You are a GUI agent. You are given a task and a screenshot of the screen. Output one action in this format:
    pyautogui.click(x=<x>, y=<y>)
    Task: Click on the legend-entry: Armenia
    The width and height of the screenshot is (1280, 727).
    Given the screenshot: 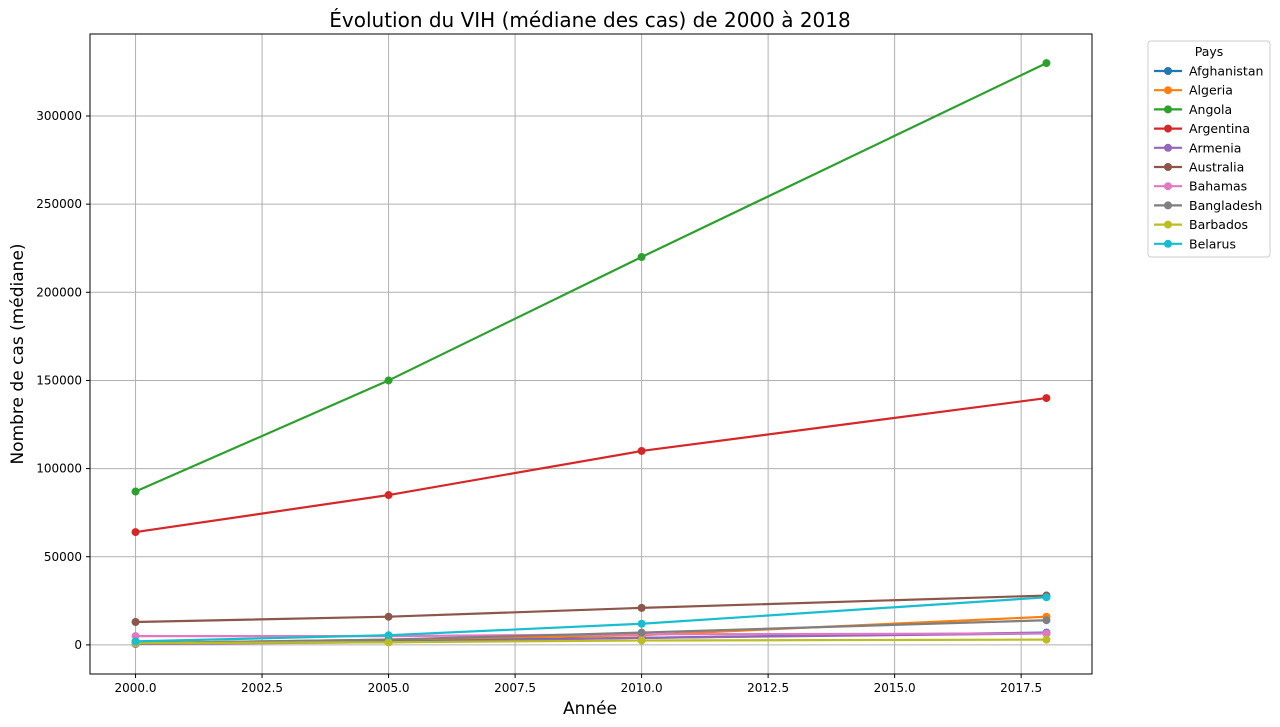 What is the action you would take?
    pyautogui.click(x=1197, y=147)
    